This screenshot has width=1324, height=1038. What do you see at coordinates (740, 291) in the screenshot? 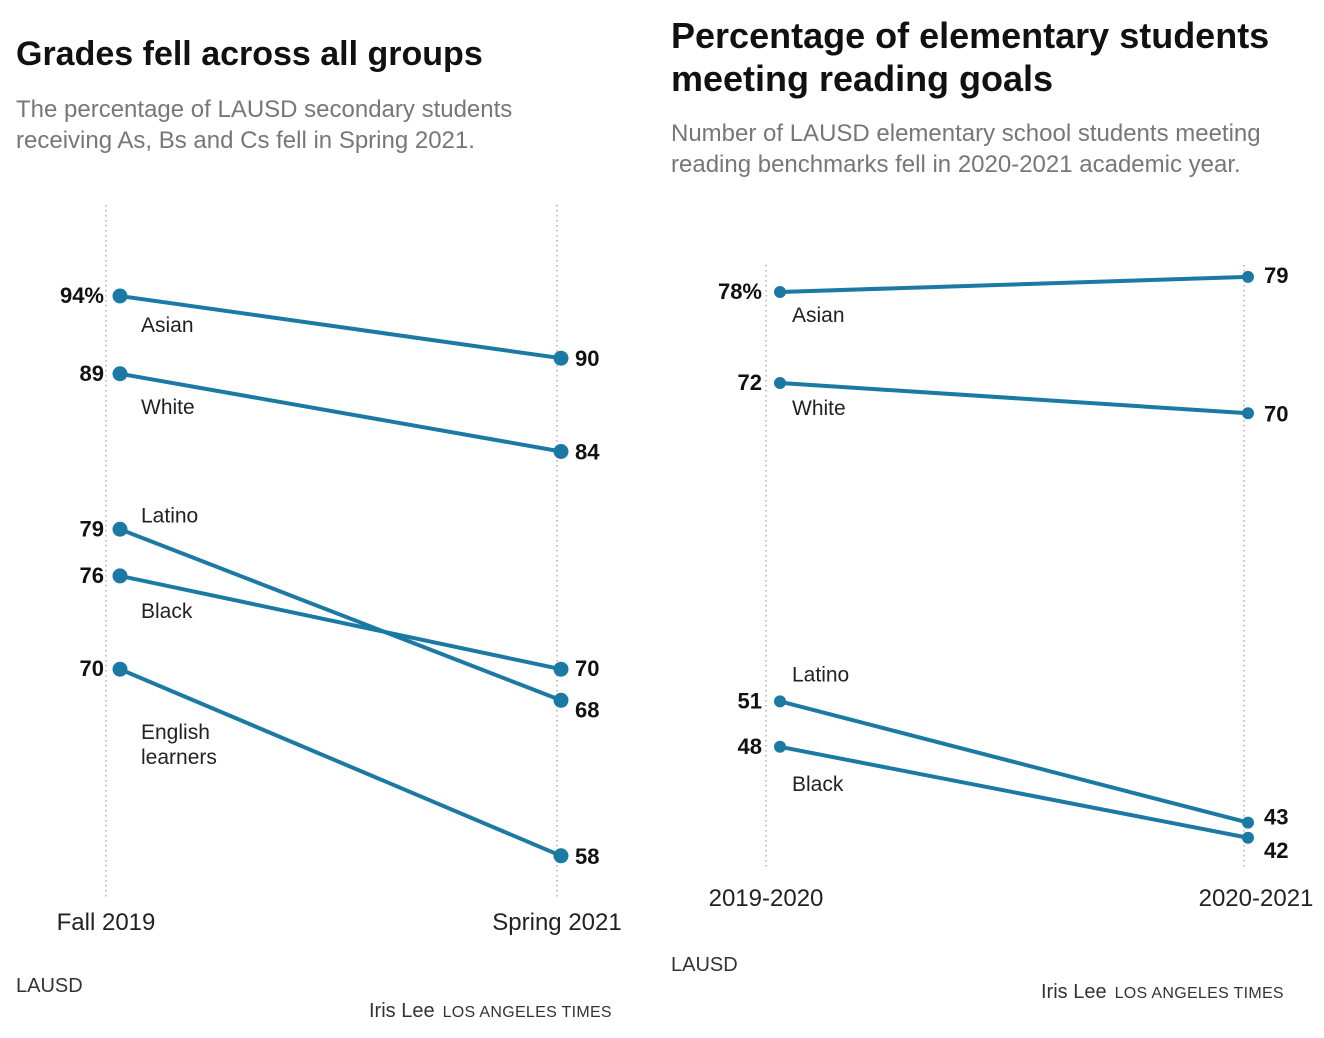
I see `data-label-start: 78%` at bounding box center [740, 291].